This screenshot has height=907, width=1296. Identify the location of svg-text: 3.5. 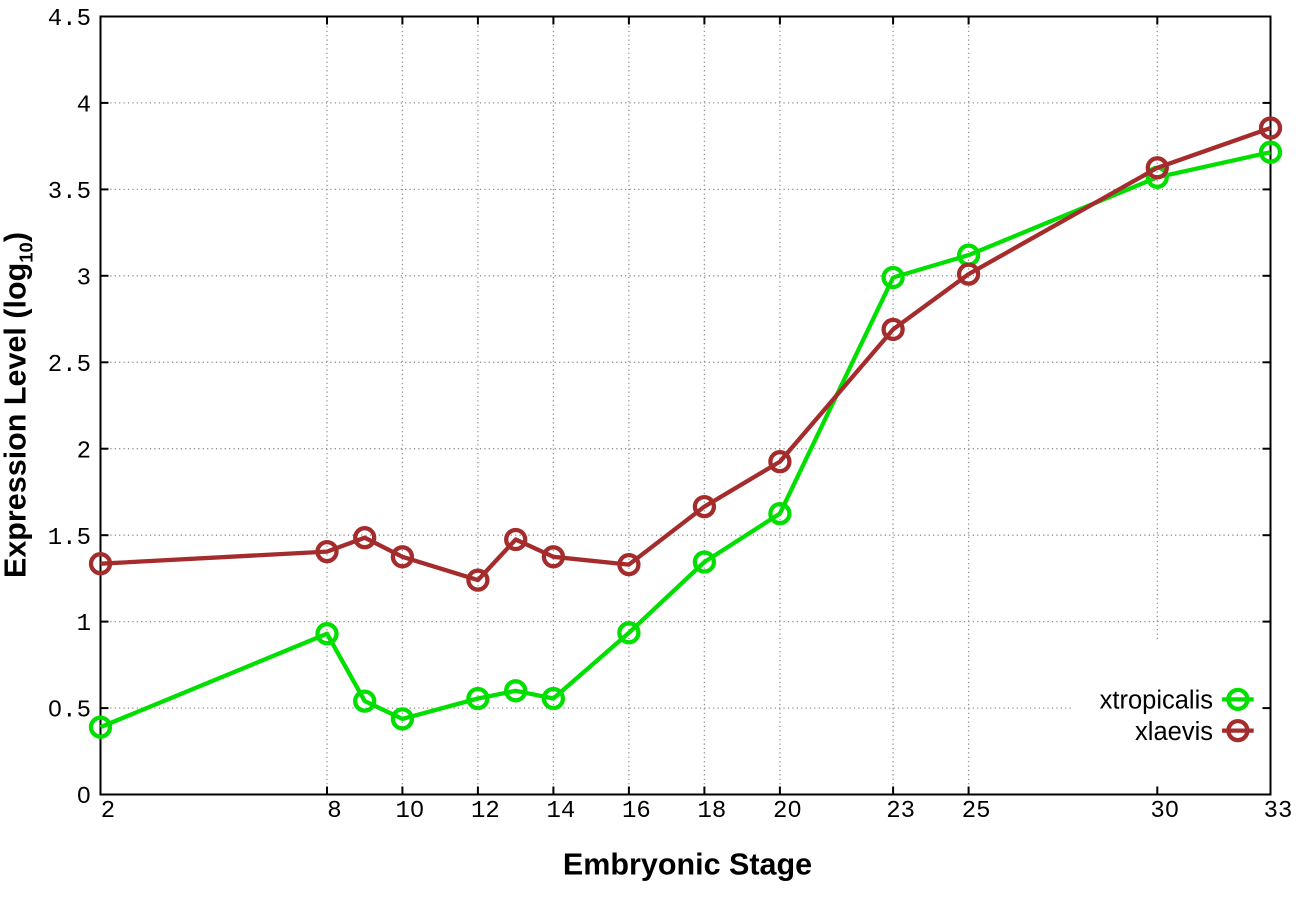
(69, 192).